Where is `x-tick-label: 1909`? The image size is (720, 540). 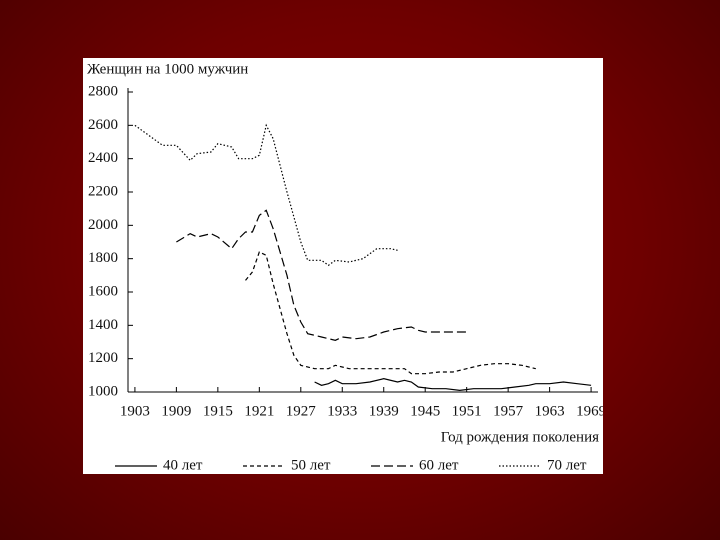
x-tick-label: 1909 is located at coordinates (176, 411).